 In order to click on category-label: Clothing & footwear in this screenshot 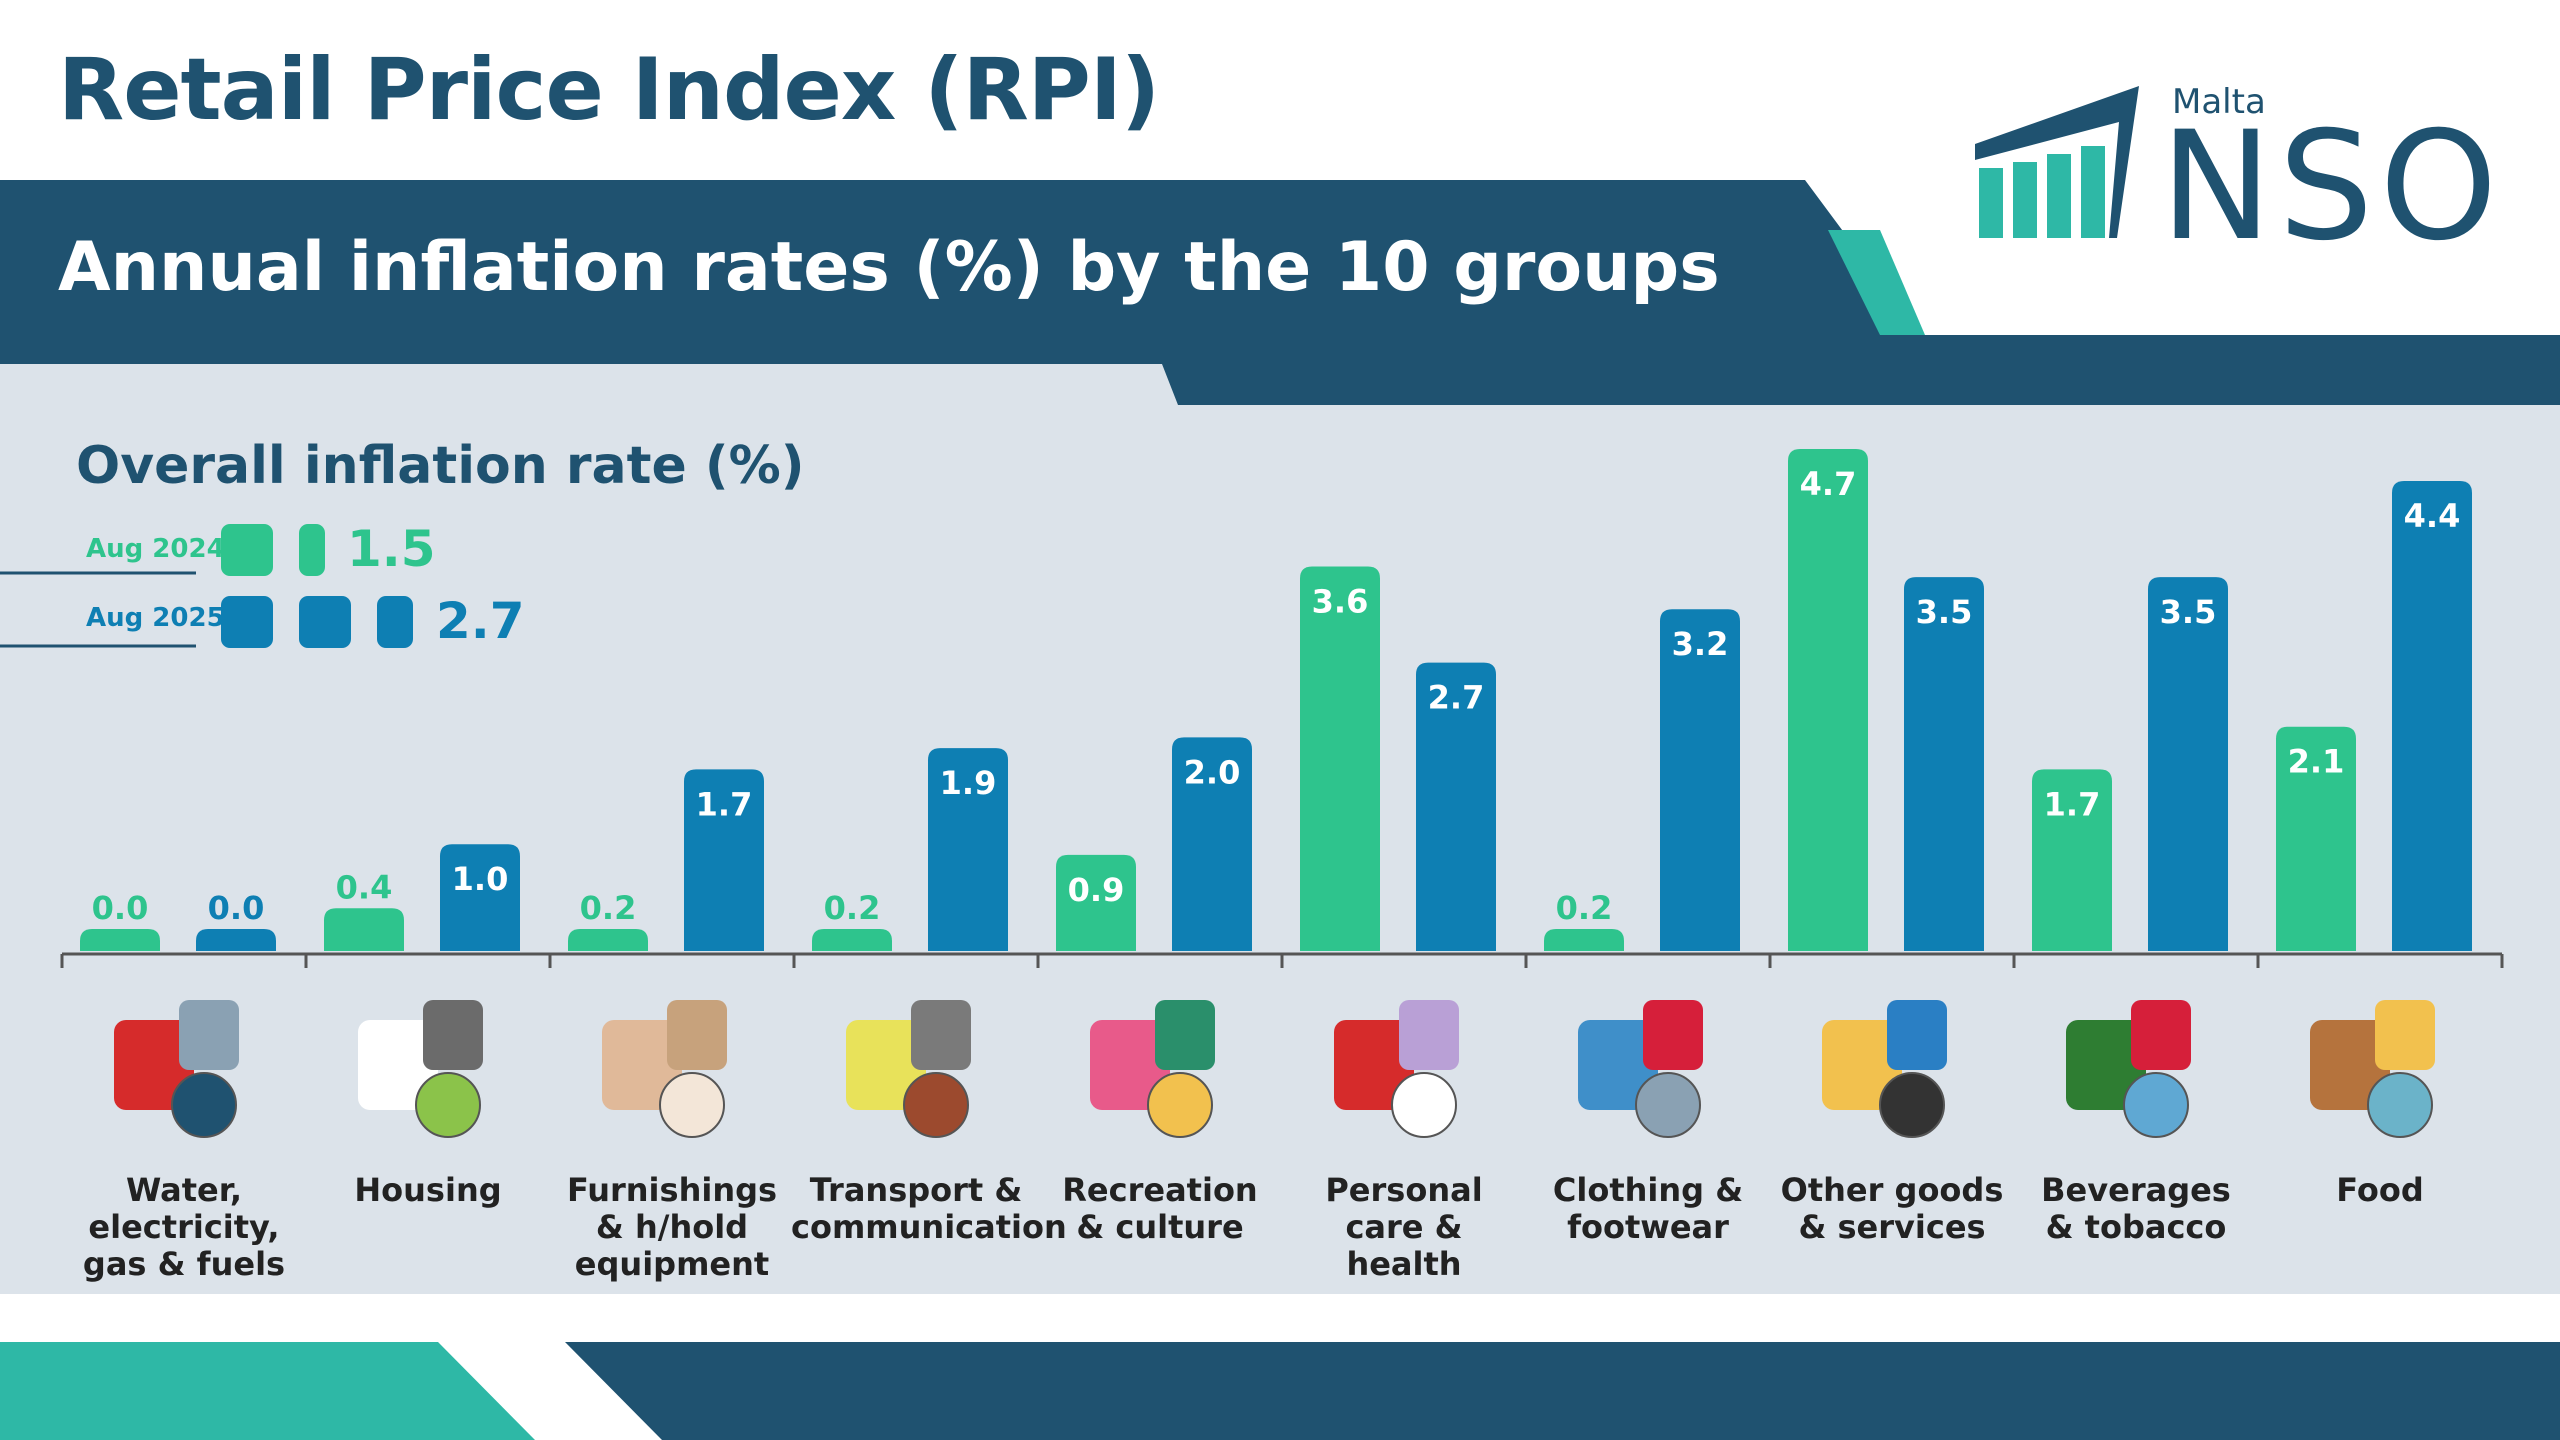, I will do `click(1648, 1208)`.